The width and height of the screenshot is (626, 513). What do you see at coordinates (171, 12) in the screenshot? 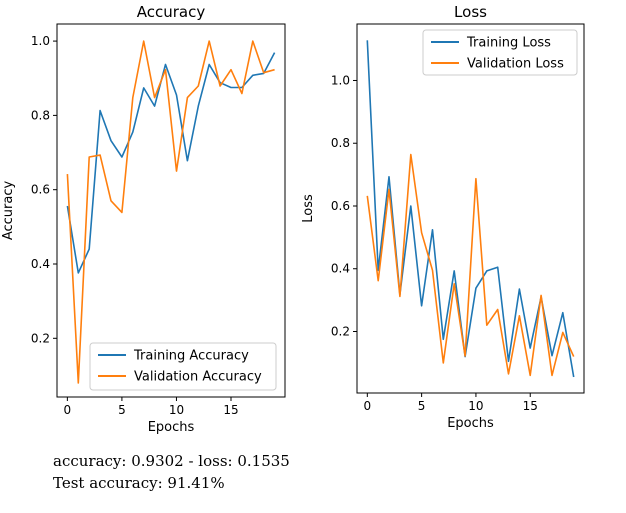
I see `chart-title: Accuracy` at bounding box center [171, 12].